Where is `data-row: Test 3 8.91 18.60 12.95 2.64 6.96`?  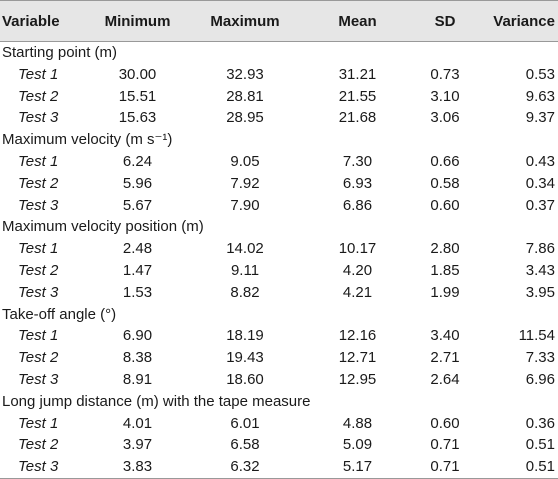 data-row: Test 3 8.91 18.60 12.95 2.64 6.96 is located at coordinates (279, 380).